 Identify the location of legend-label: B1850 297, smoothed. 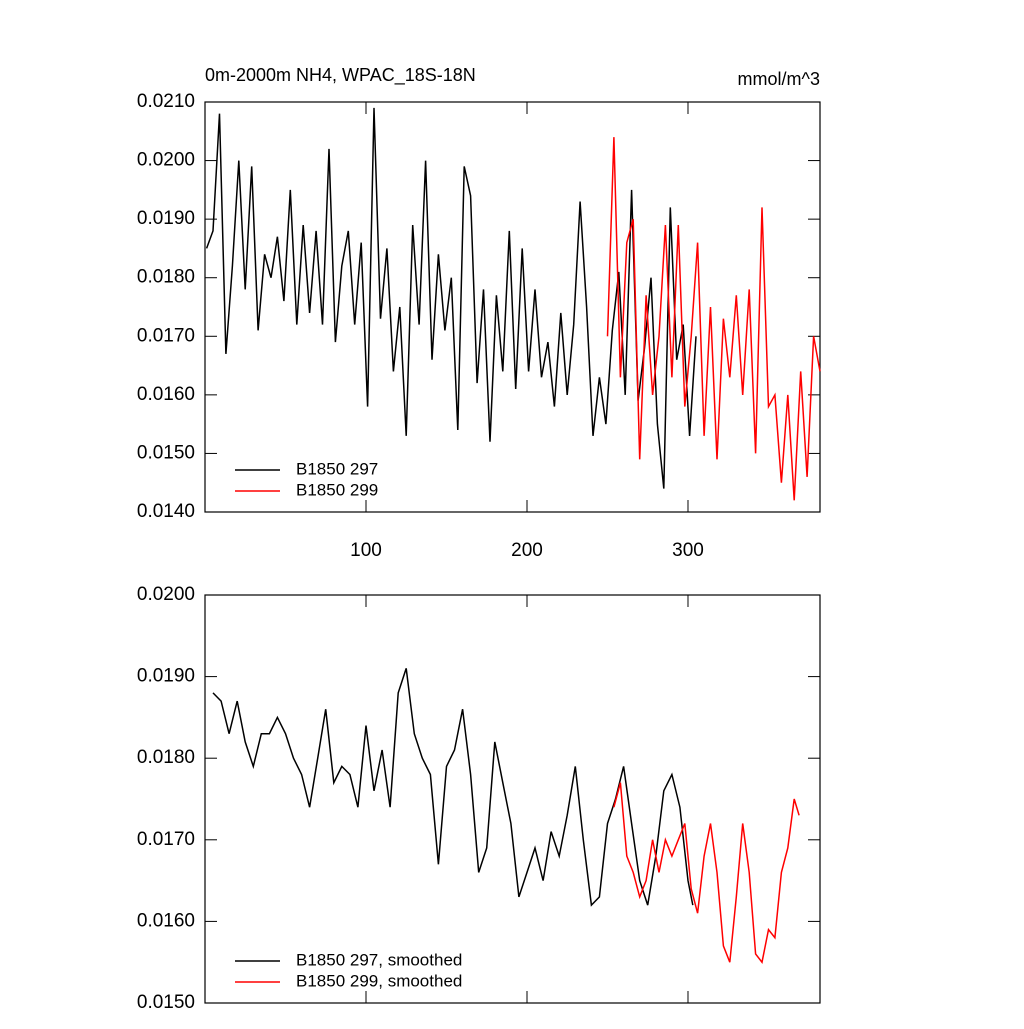
(379, 959).